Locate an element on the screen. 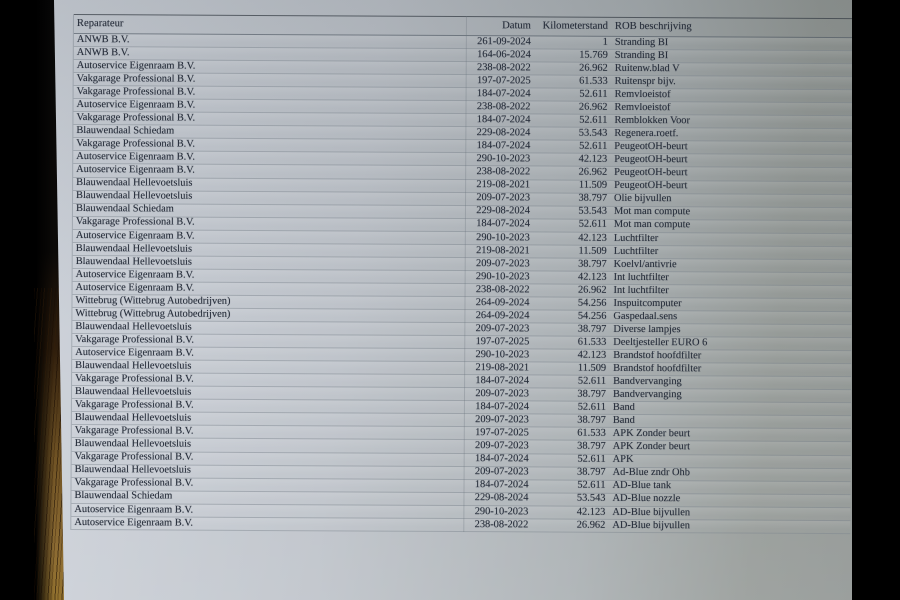  cell-rob-beschrijving: Koelvl/antivrie is located at coordinates (645, 264).